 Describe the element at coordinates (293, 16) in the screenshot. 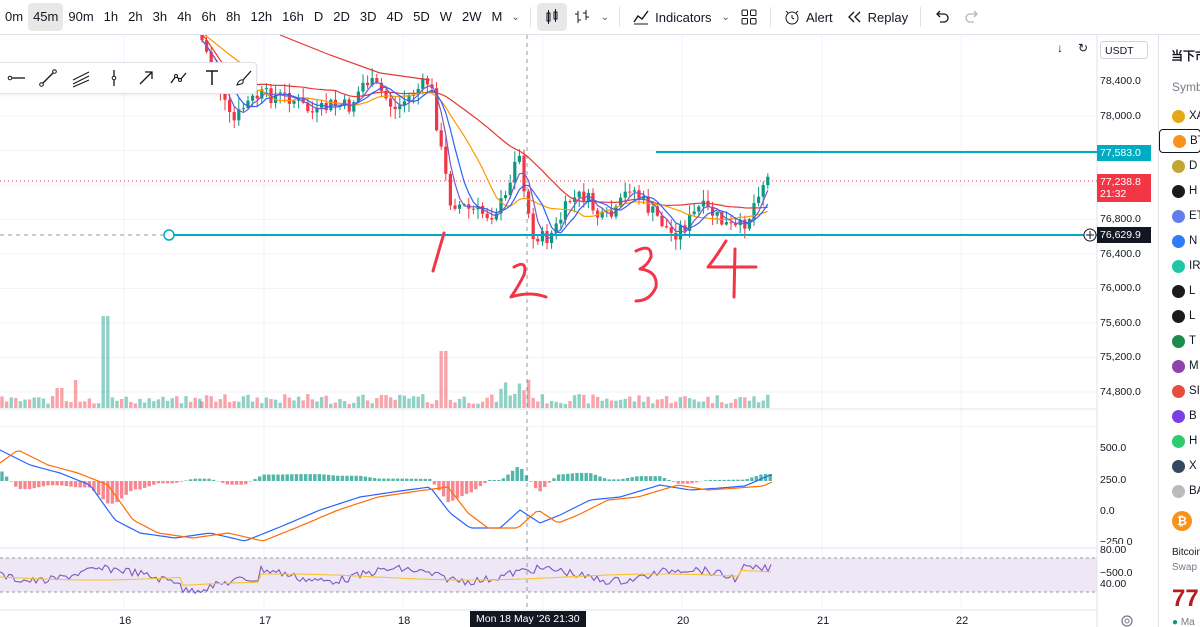

I see `timeframe-16h: 16h` at that location.